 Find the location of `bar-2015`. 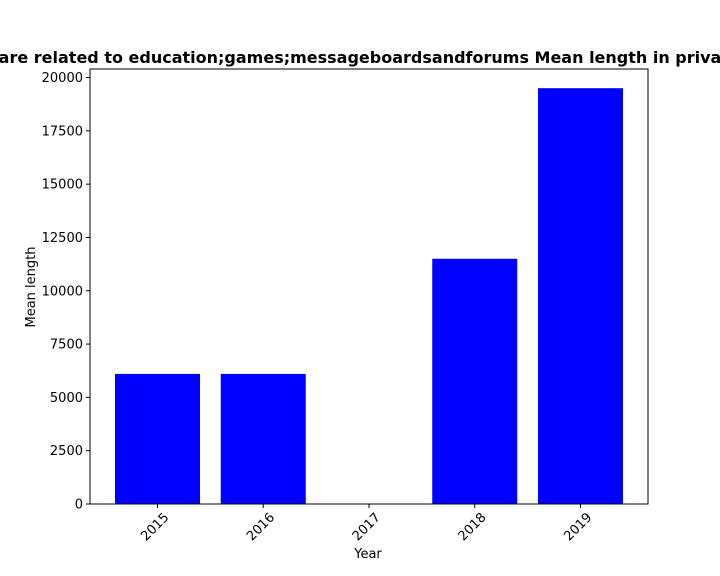

bar-2015 is located at coordinates (157, 438).